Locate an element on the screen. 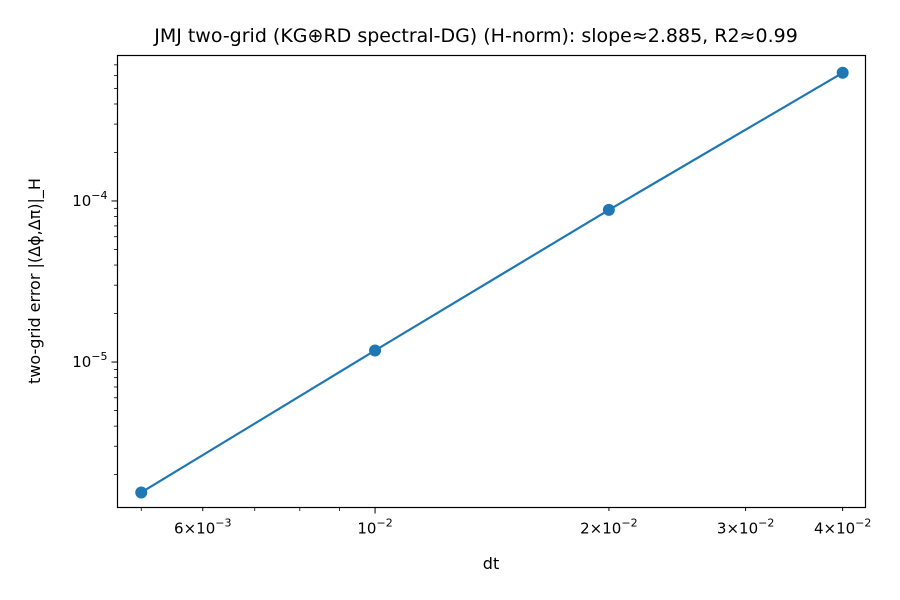  x-tick-label: 4×10⁻² is located at coordinates (842, 527).